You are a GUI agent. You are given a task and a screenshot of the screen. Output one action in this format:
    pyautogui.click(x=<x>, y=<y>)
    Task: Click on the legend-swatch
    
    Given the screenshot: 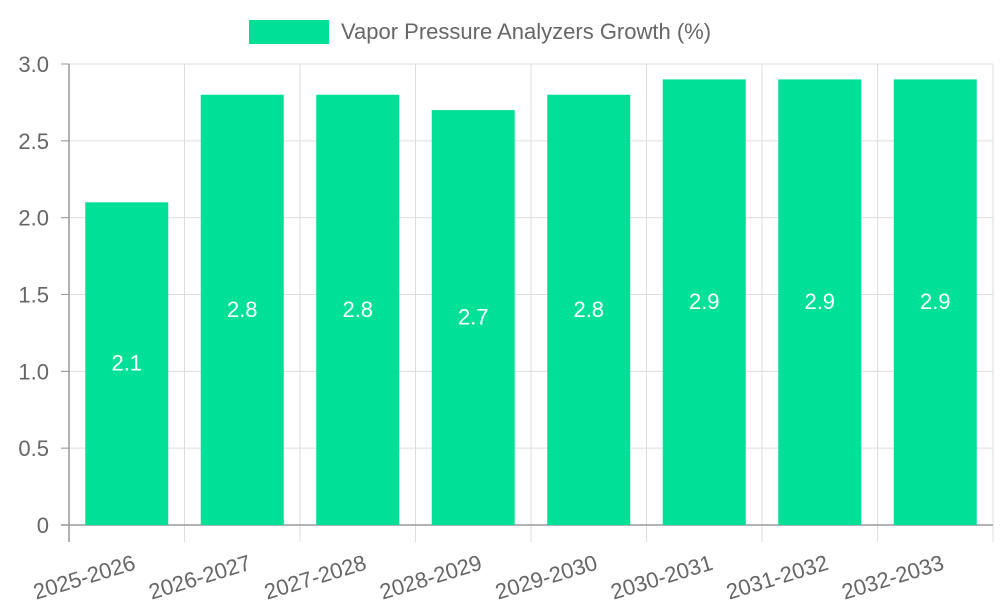 What is the action you would take?
    pyautogui.click(x=289, y=32)
    